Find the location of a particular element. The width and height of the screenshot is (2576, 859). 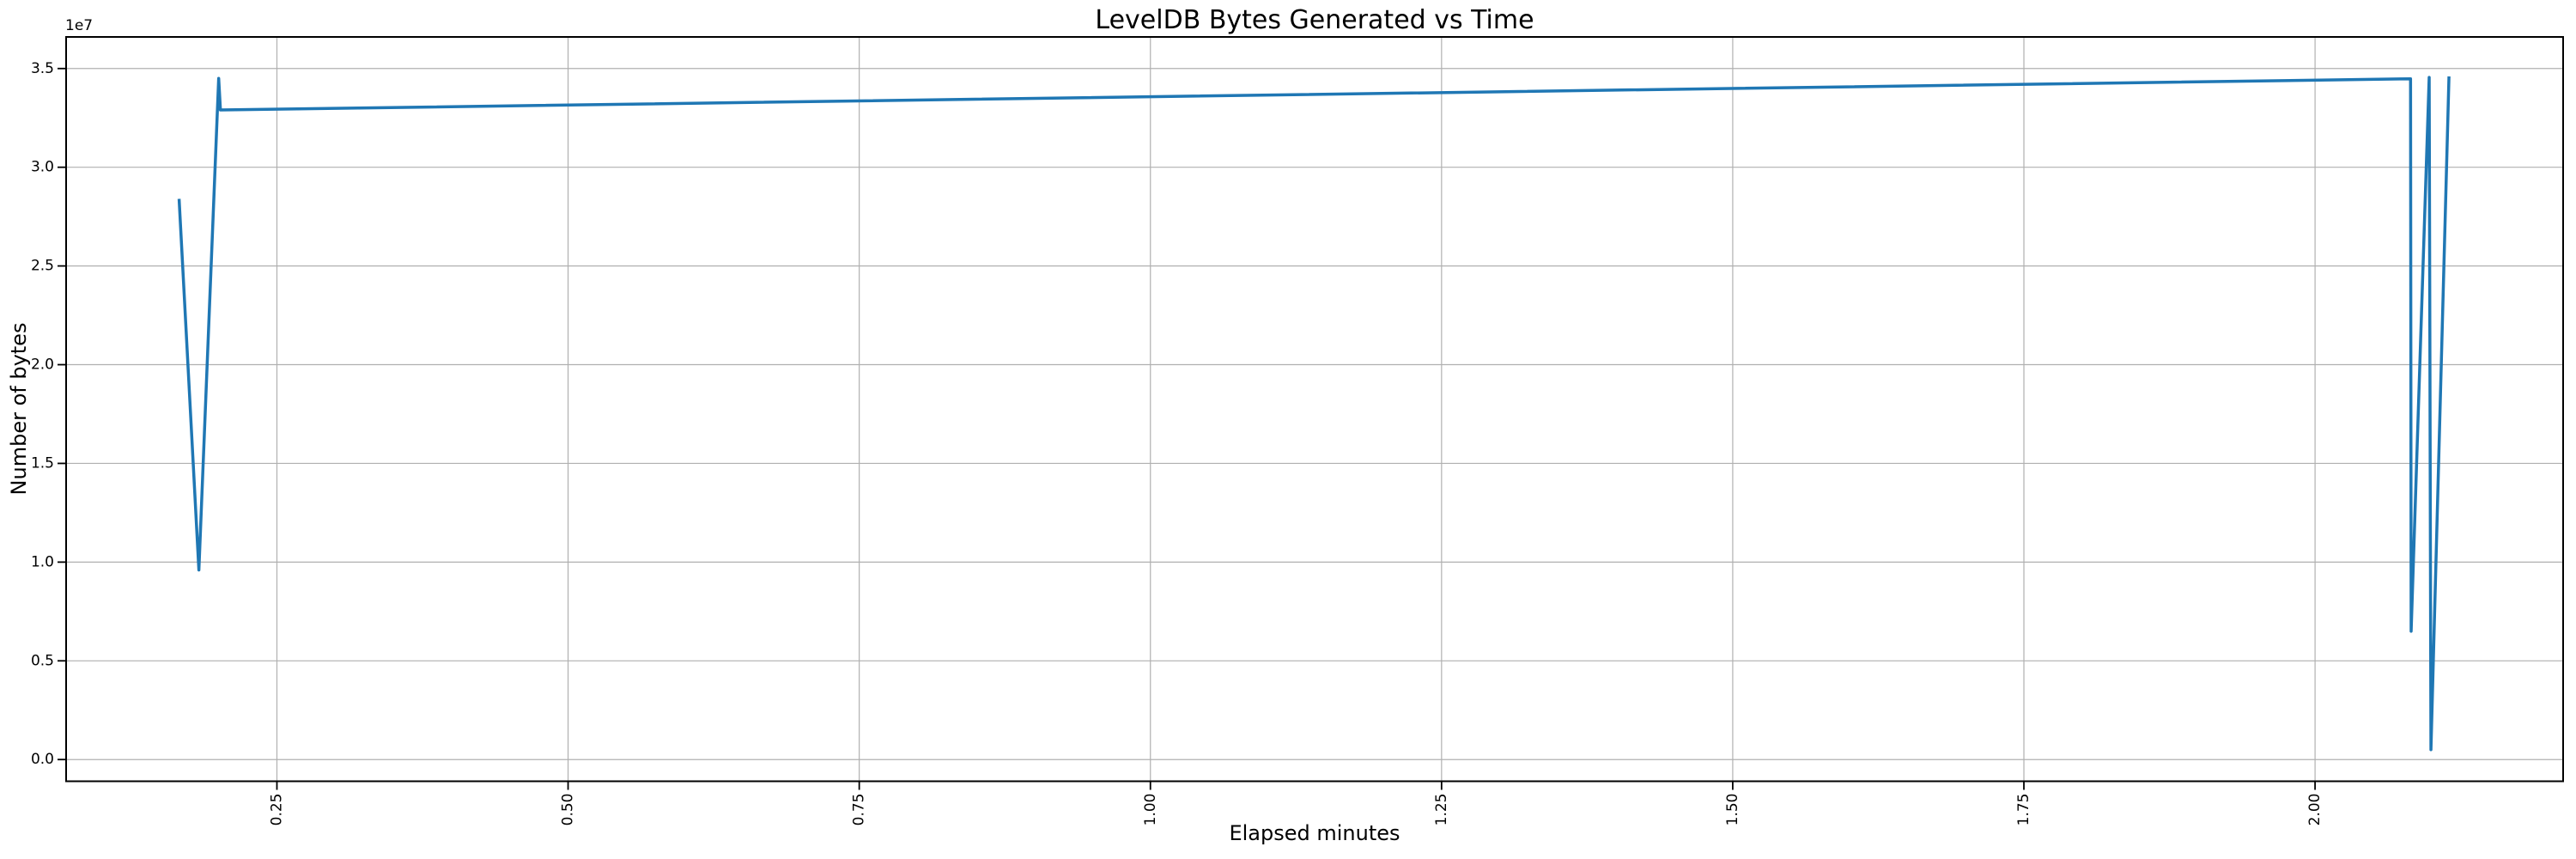

x-tick-label: 2.00 is located at coordinates (2315, 810).